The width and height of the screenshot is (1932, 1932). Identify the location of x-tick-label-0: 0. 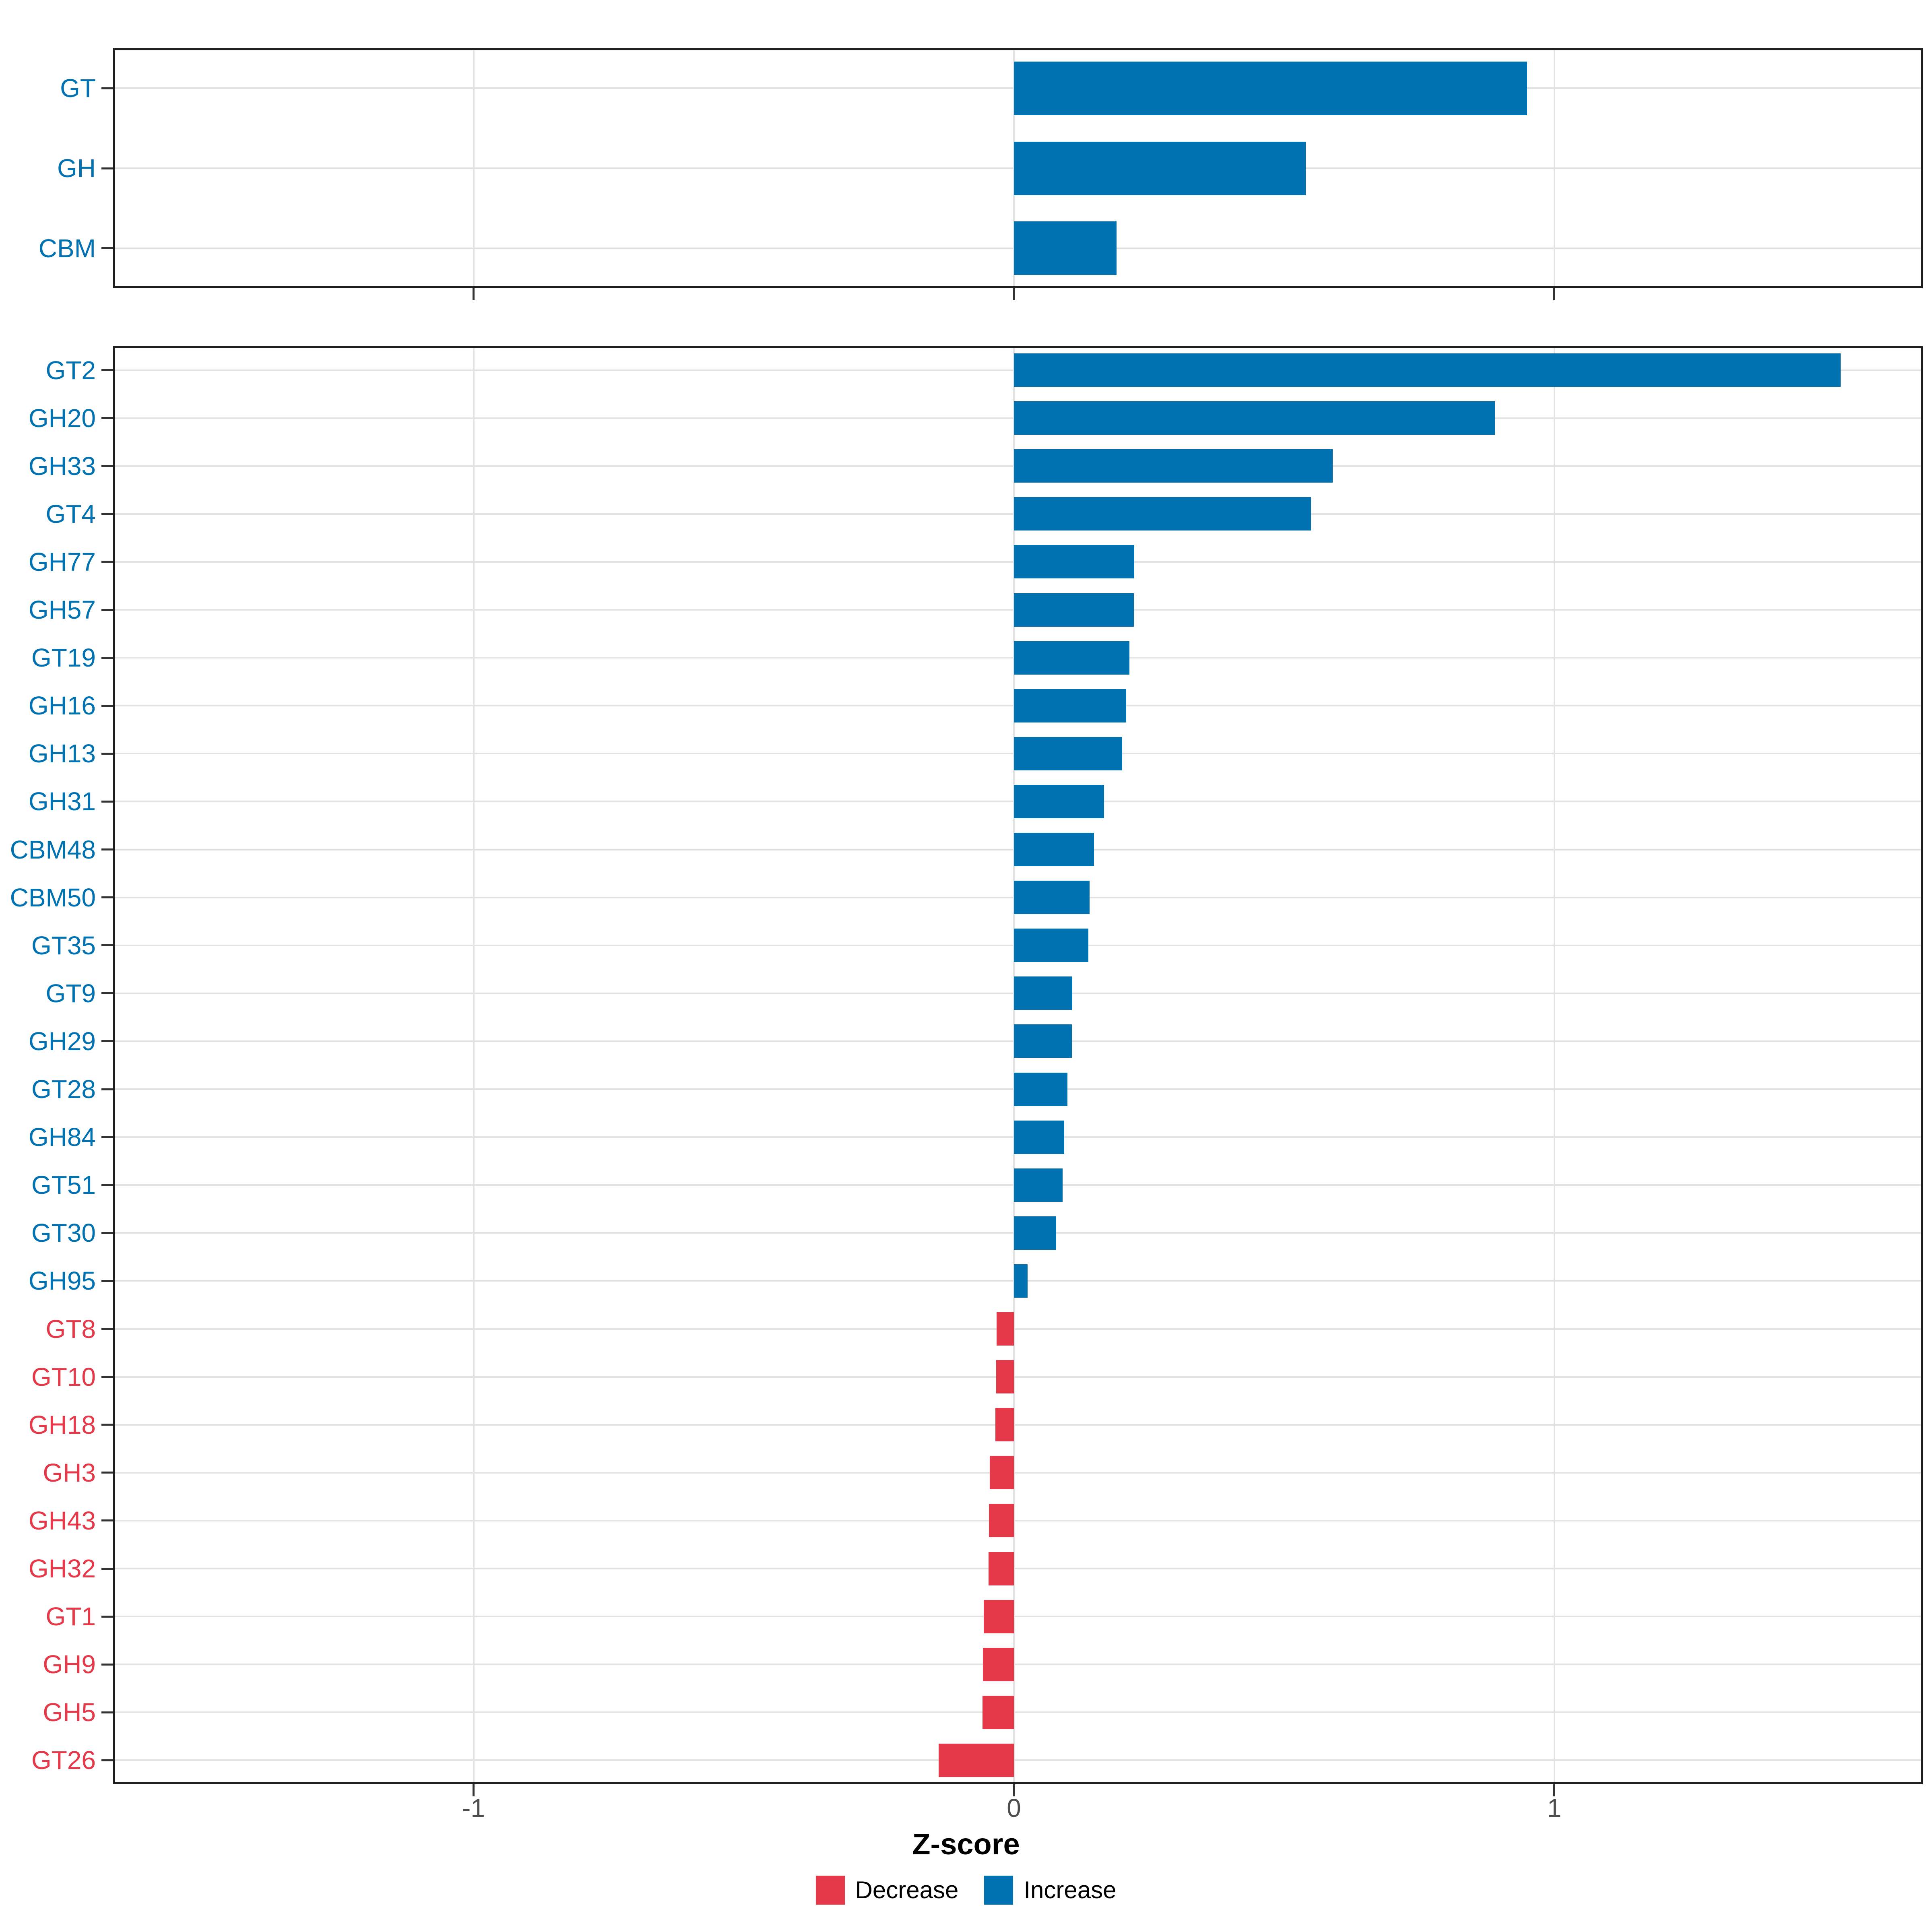
(1014, 1808).